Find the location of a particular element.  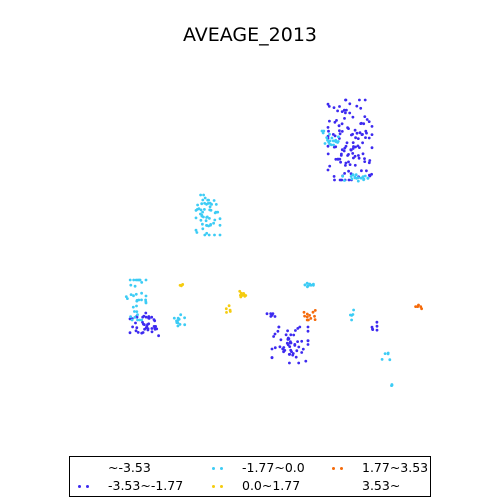

legend-label-5: 3.53~ is located at coordinates (381, 485).